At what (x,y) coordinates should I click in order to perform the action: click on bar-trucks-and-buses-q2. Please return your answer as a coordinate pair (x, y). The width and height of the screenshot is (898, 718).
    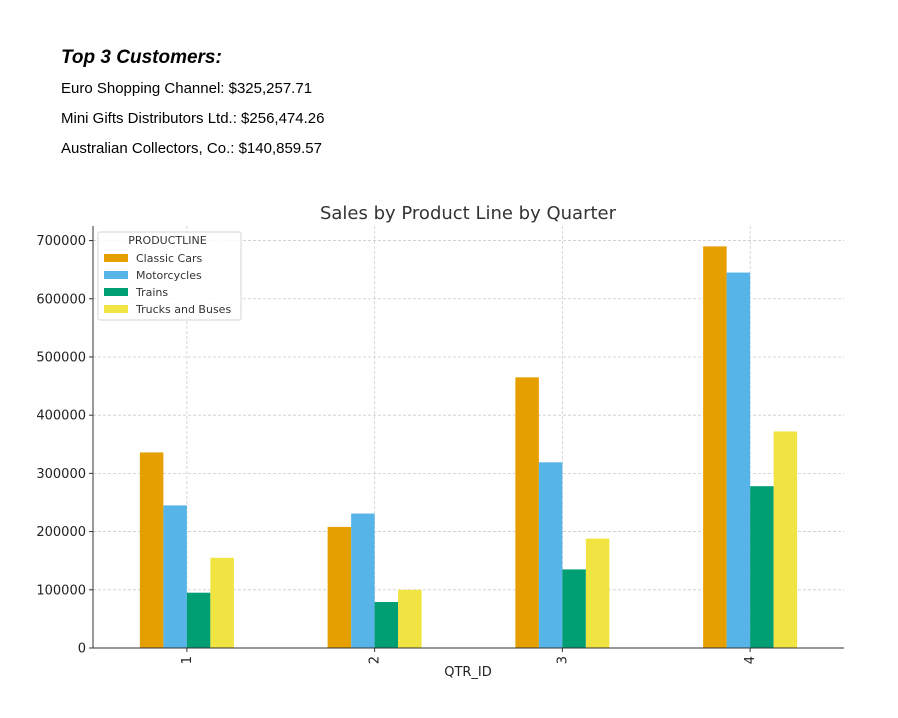
    Looking at the image, I should click on (410, 618).